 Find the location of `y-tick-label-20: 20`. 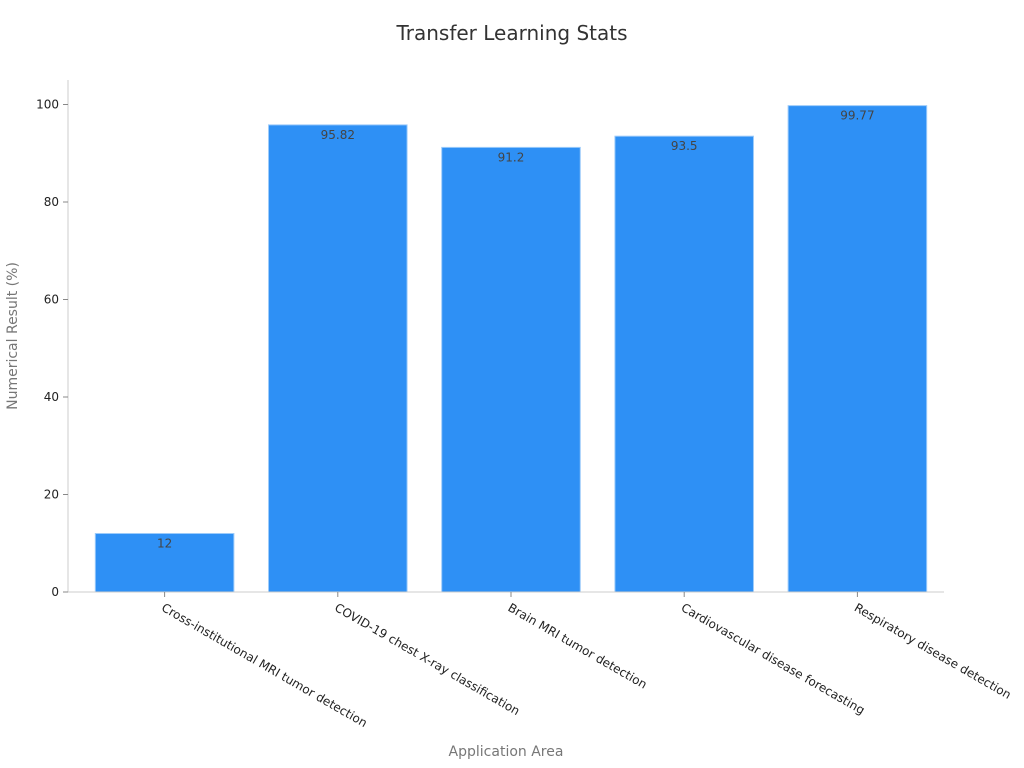

y-tick-label-20: 20 is located at coordinates (51, 495).